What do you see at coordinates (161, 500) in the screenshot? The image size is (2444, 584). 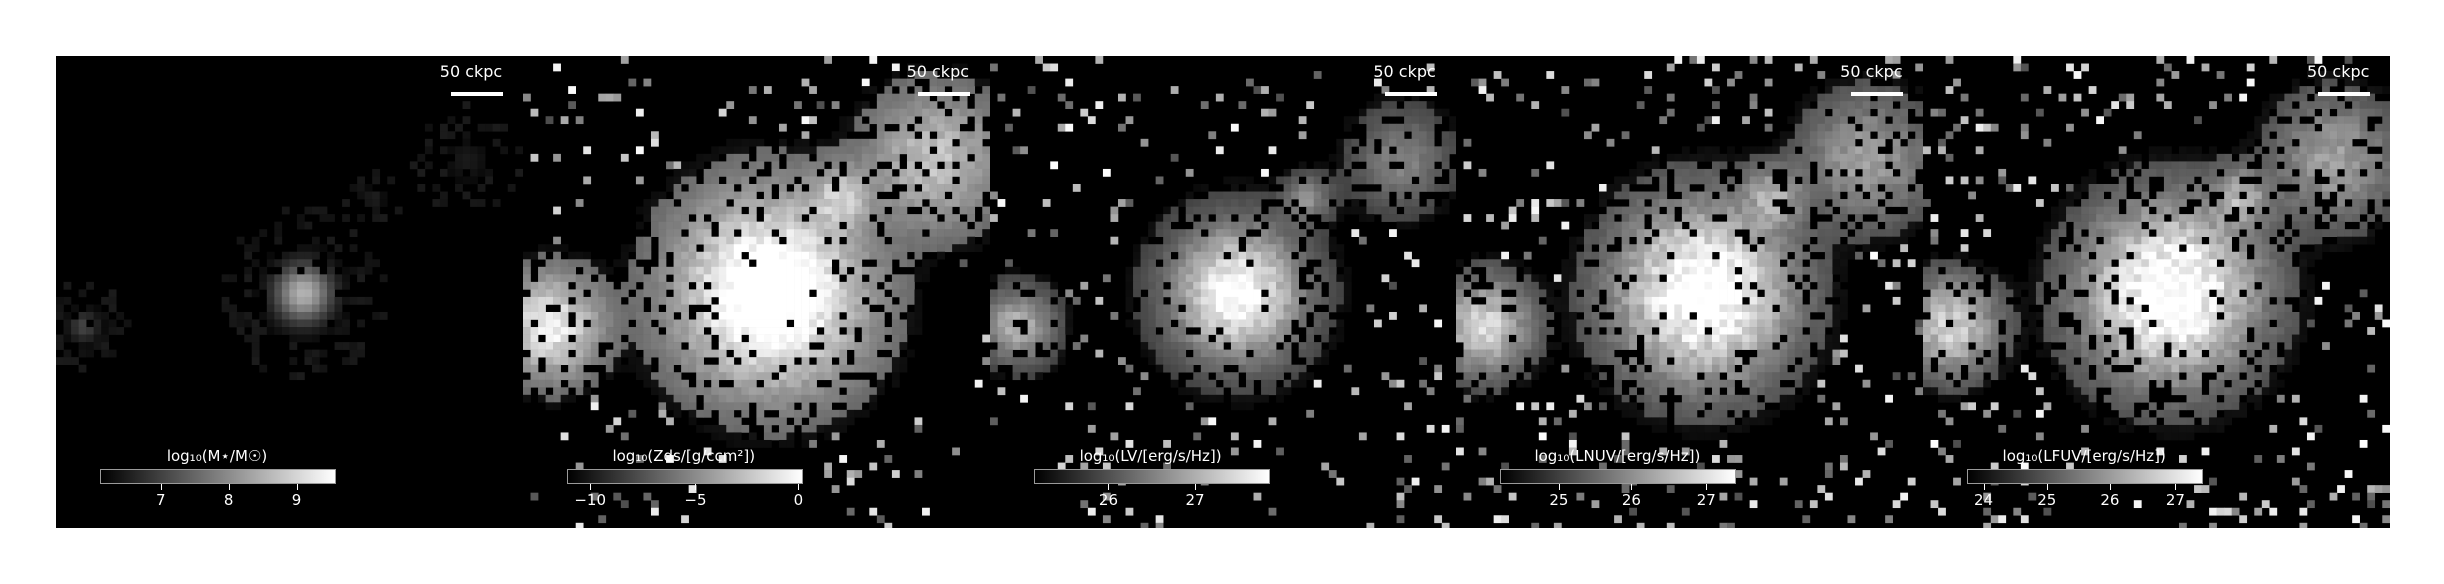 I see `colorbar-tick-label: 7` at bounding box center [161, 500].